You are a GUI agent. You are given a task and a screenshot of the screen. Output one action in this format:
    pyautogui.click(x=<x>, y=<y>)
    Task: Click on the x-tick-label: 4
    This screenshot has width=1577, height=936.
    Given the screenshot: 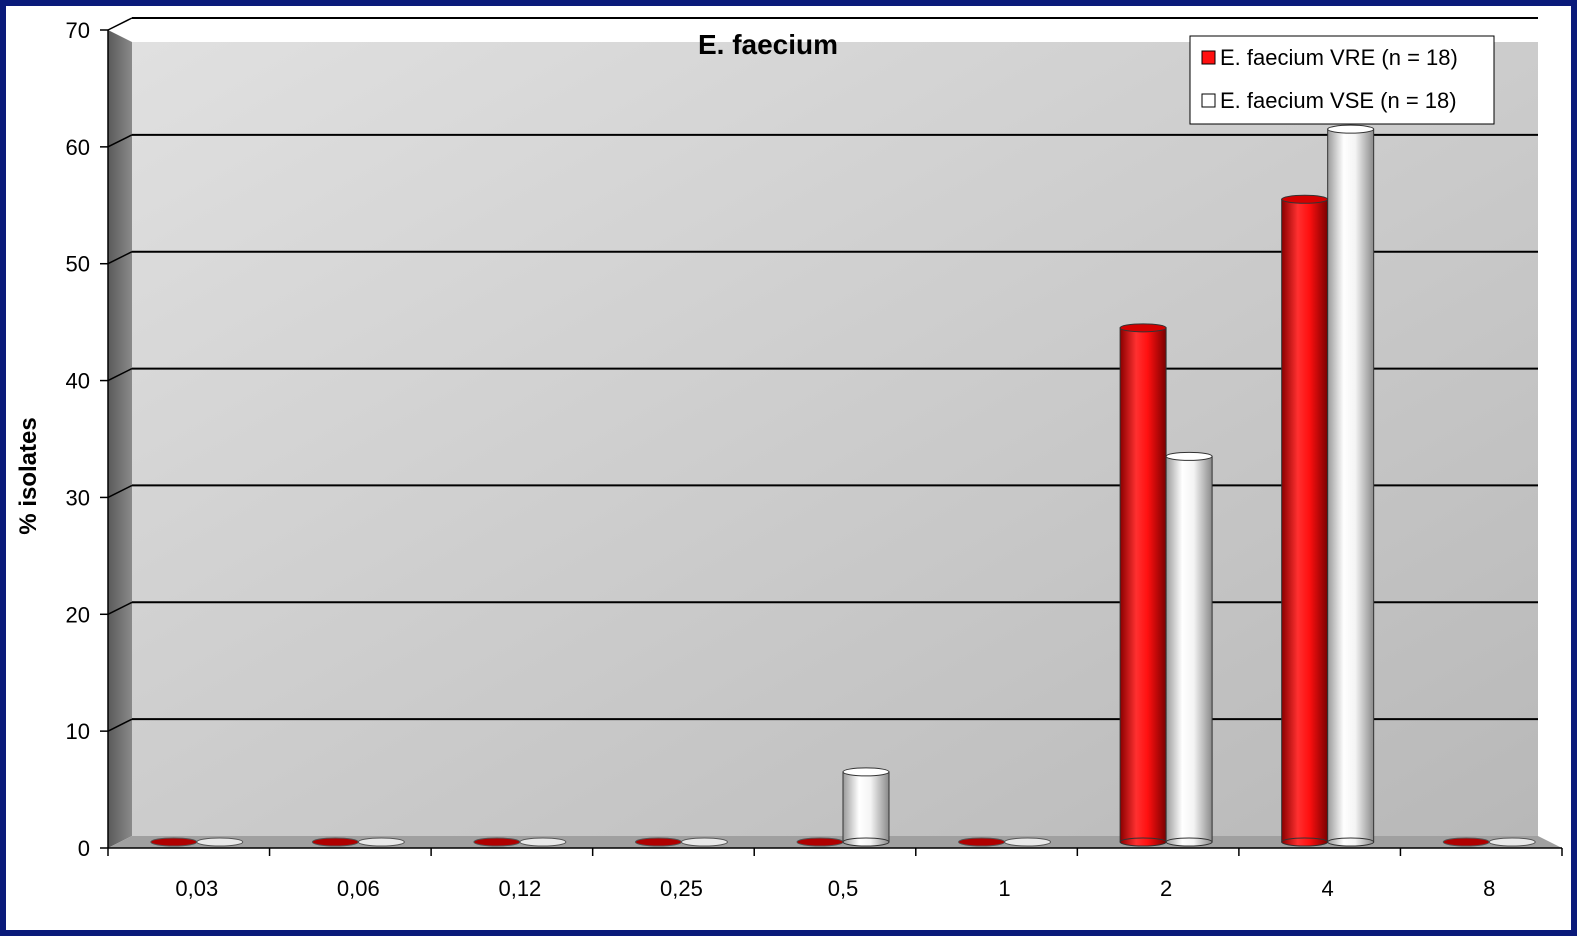 What is the action you would take?
    pyautogui.click(x=1328, y=888)
    